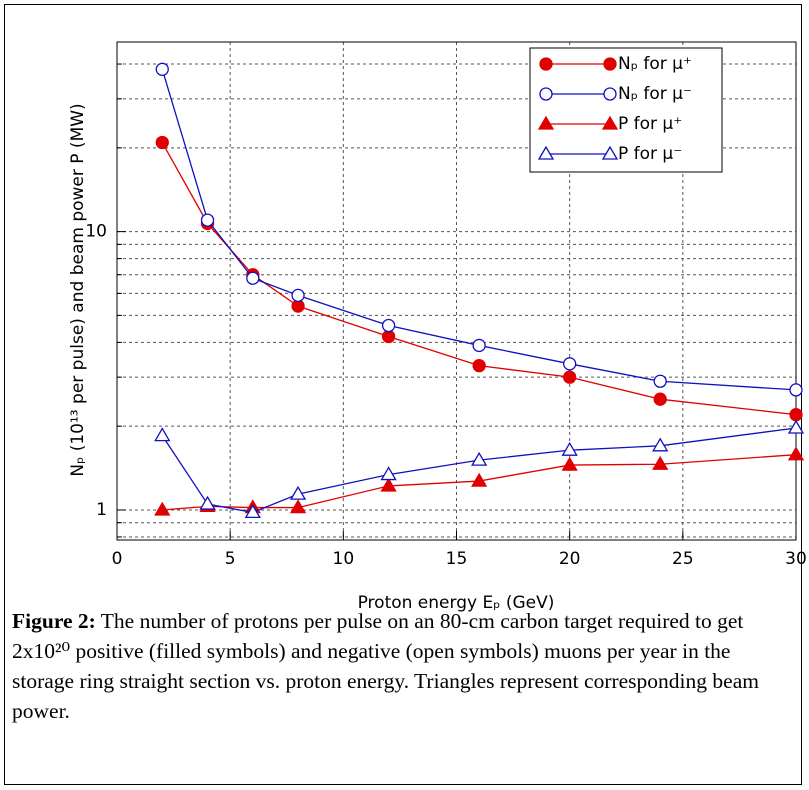  I want to click on legend-box, so click(626, 110).